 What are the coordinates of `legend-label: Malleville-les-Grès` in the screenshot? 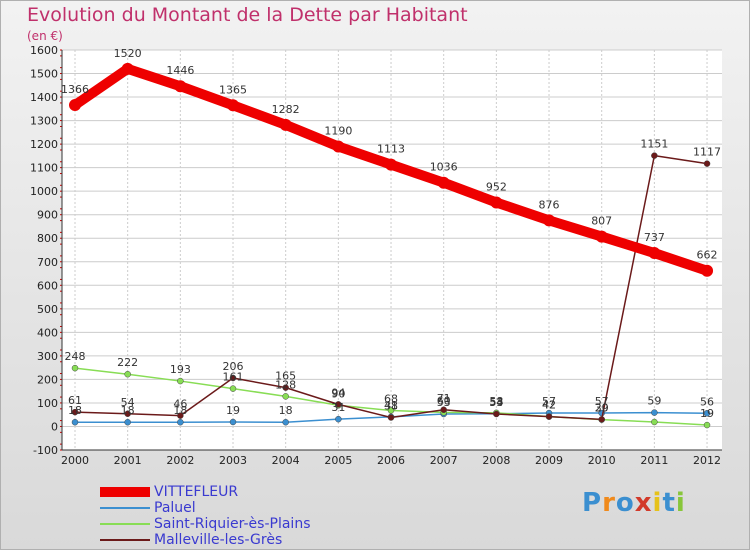 It's located at (218, 540).